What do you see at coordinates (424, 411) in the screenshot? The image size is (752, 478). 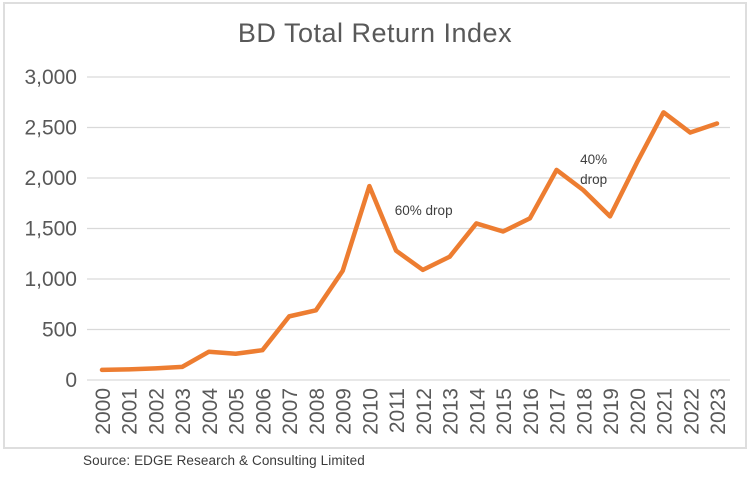 I see `x-tick-label: 2012` at bounding box center [424, 411].